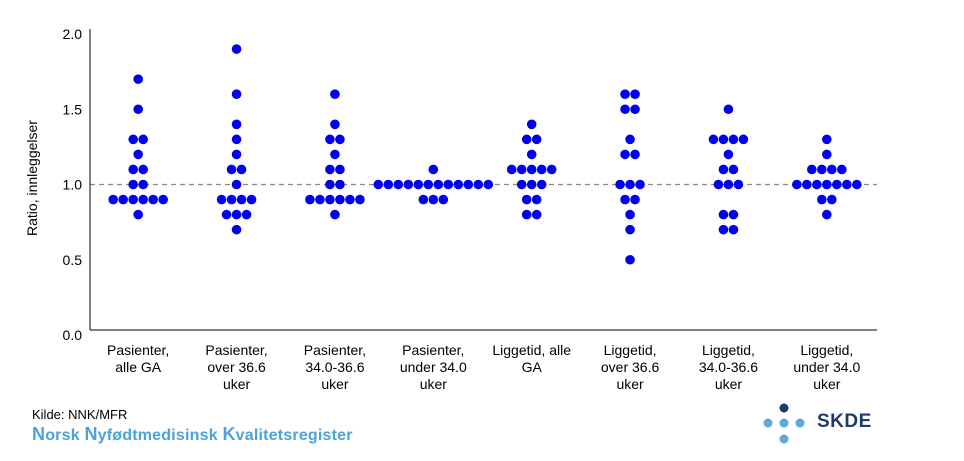 This screenshot has height=461, width=964. What do you see at coordinates (229, 434) in the screenshot?
I see `registry-name-part: K` at bounding box center [229, 434].